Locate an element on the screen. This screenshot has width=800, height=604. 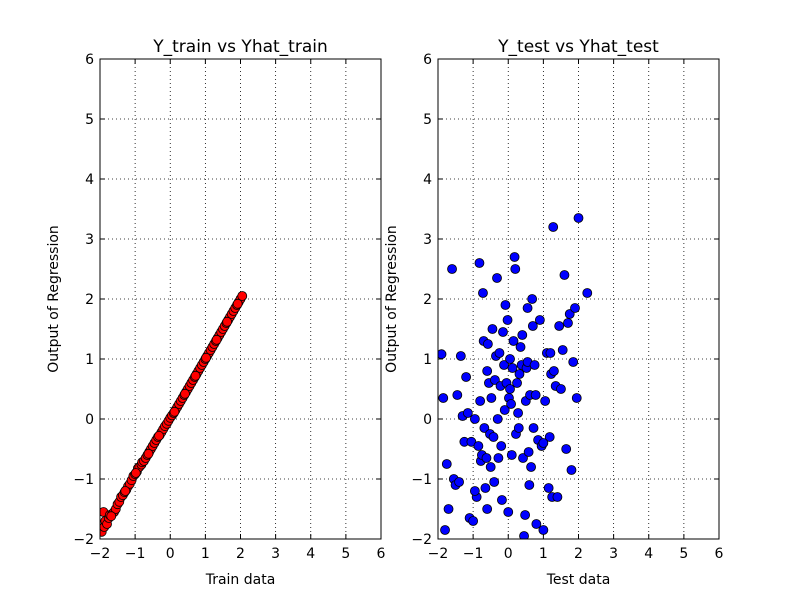
x-tick-label: −2 is located at coordinates (100, 554).